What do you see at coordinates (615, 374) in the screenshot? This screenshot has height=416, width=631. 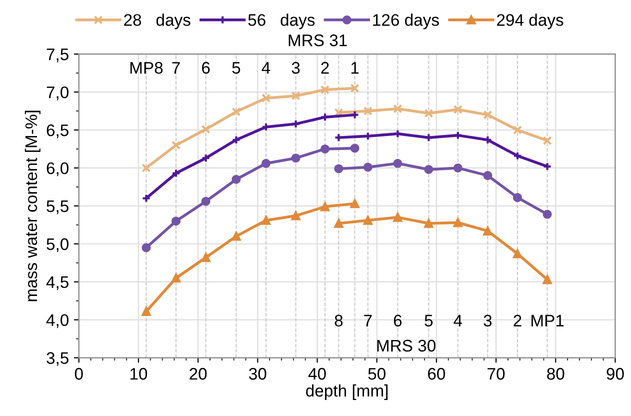 I see `x-tick-label: 90` at bounding box center [615, 374].